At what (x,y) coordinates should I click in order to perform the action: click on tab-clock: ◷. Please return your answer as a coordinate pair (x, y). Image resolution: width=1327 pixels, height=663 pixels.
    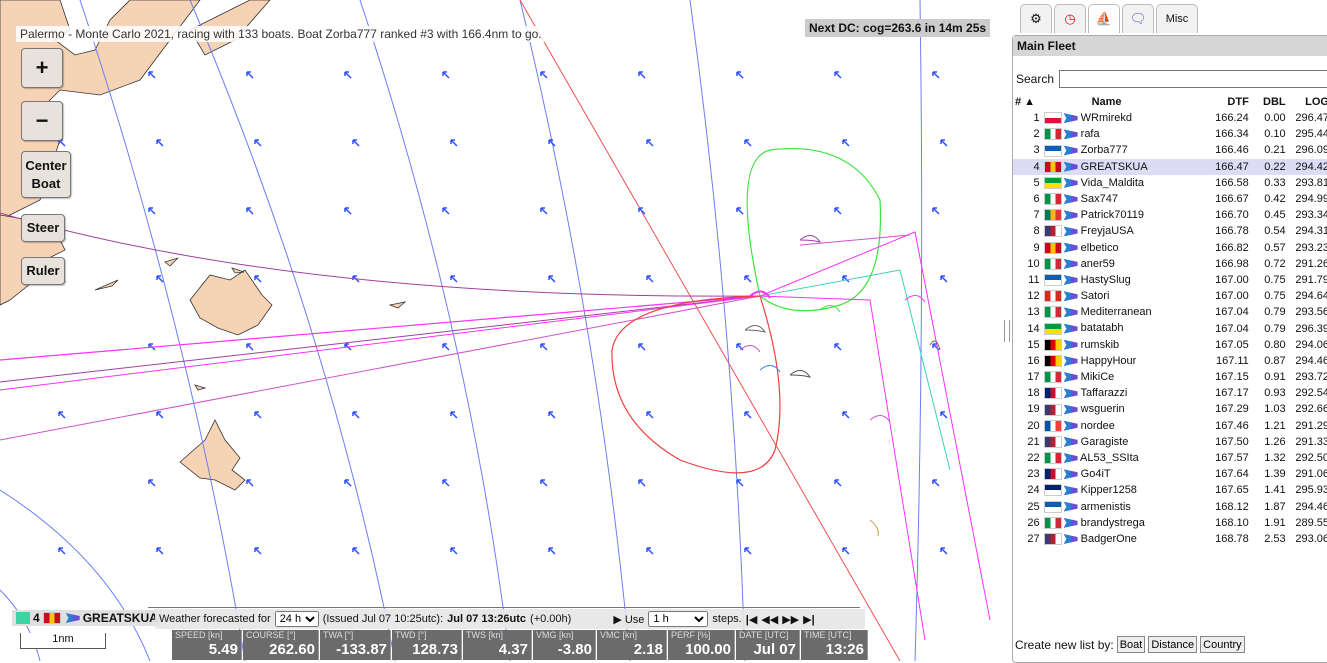
    Looking at the image, I should click on (1070, 18).